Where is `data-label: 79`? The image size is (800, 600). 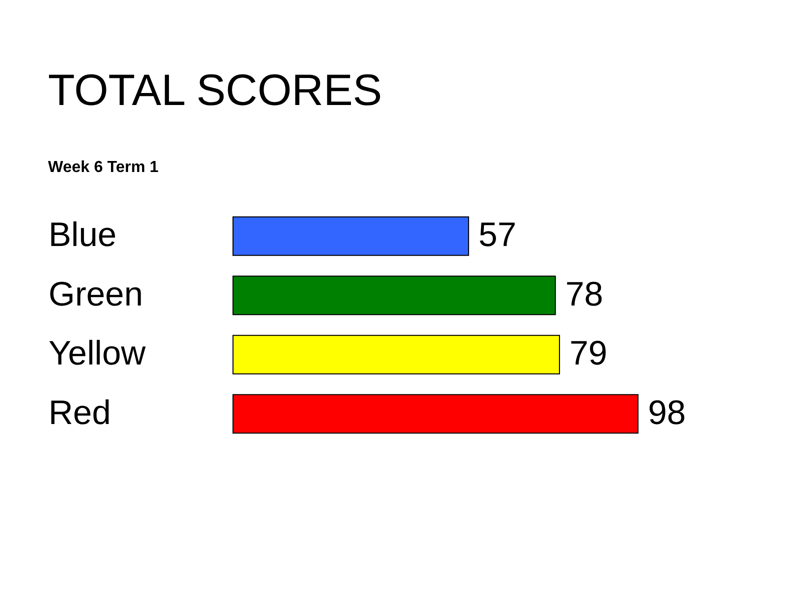 data-label: 79 is located at coordinates (588, 353).